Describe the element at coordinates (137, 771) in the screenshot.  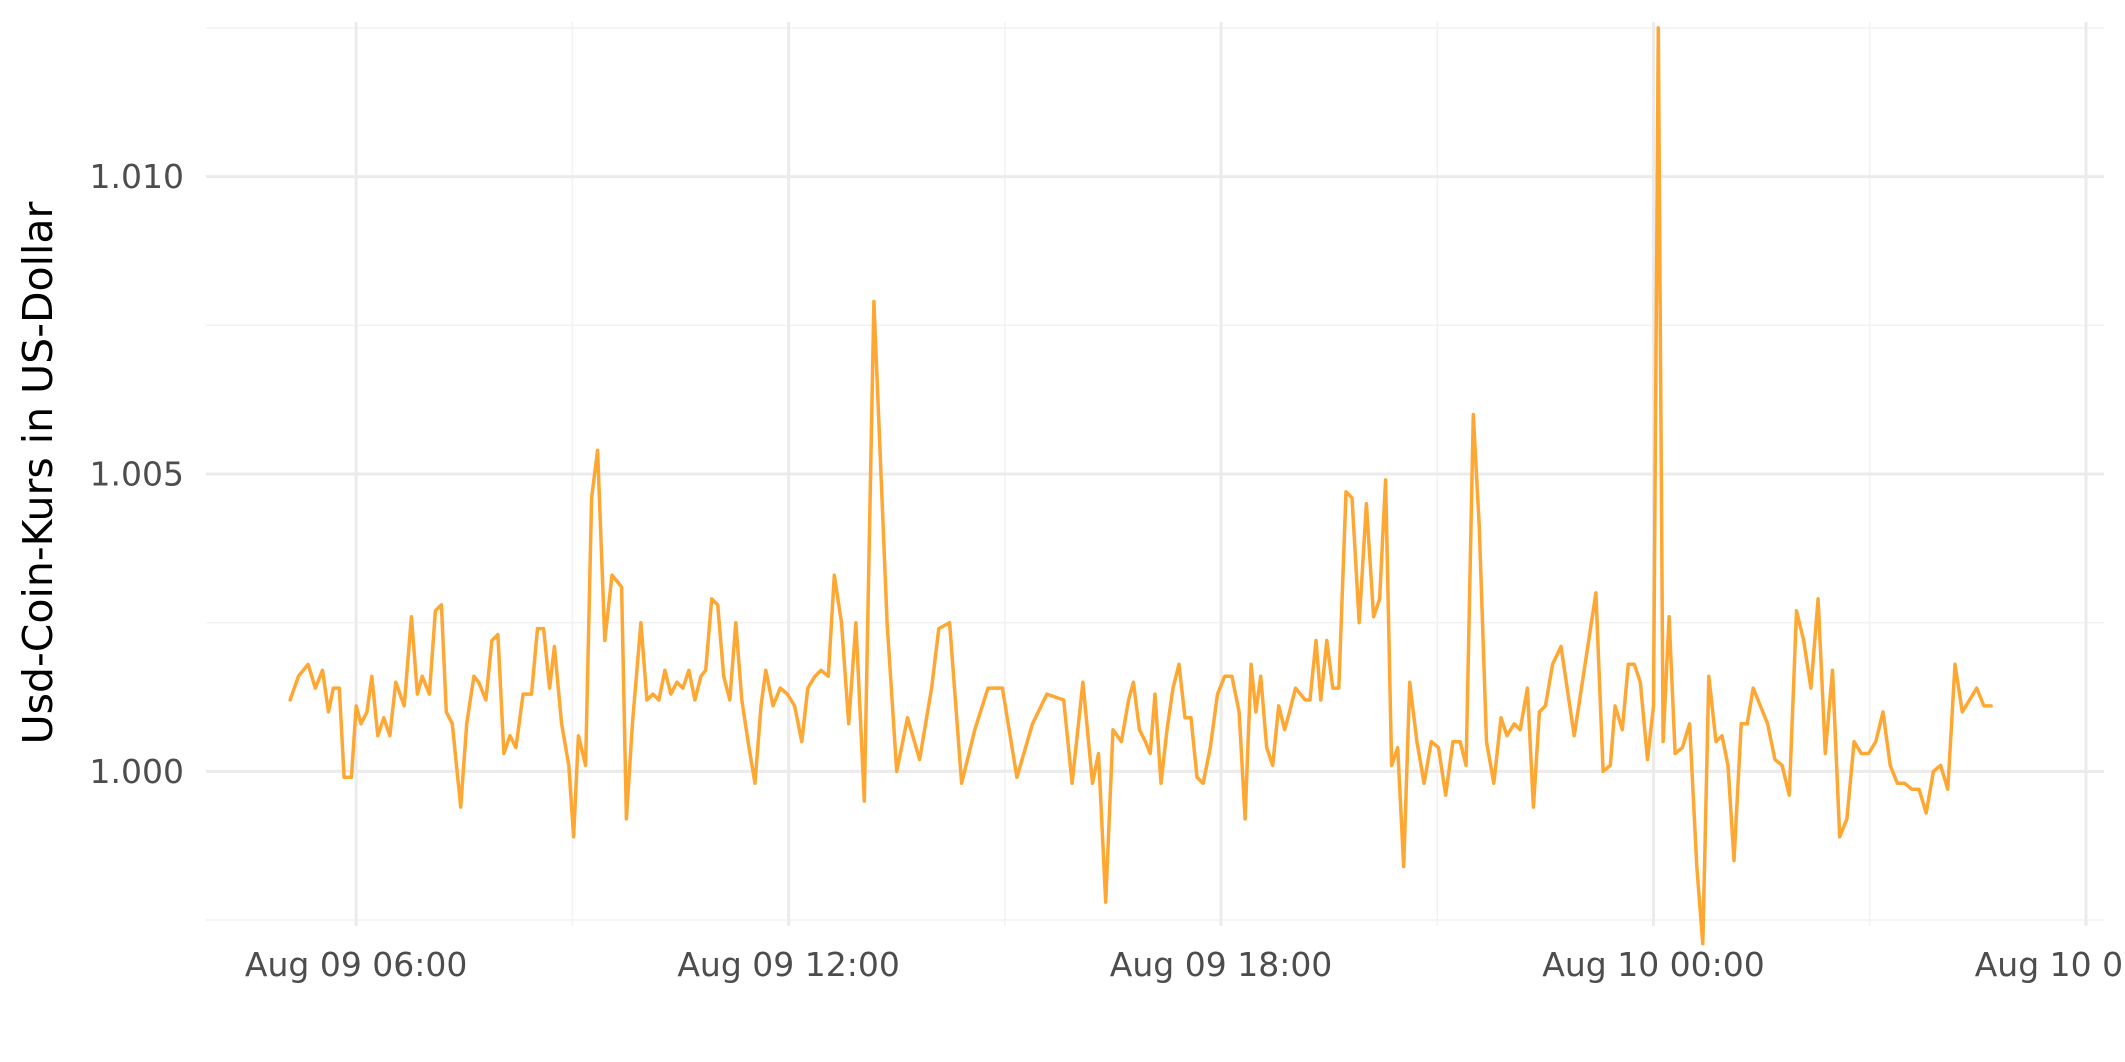
I see `y-tick-label: 1.000` at that location.